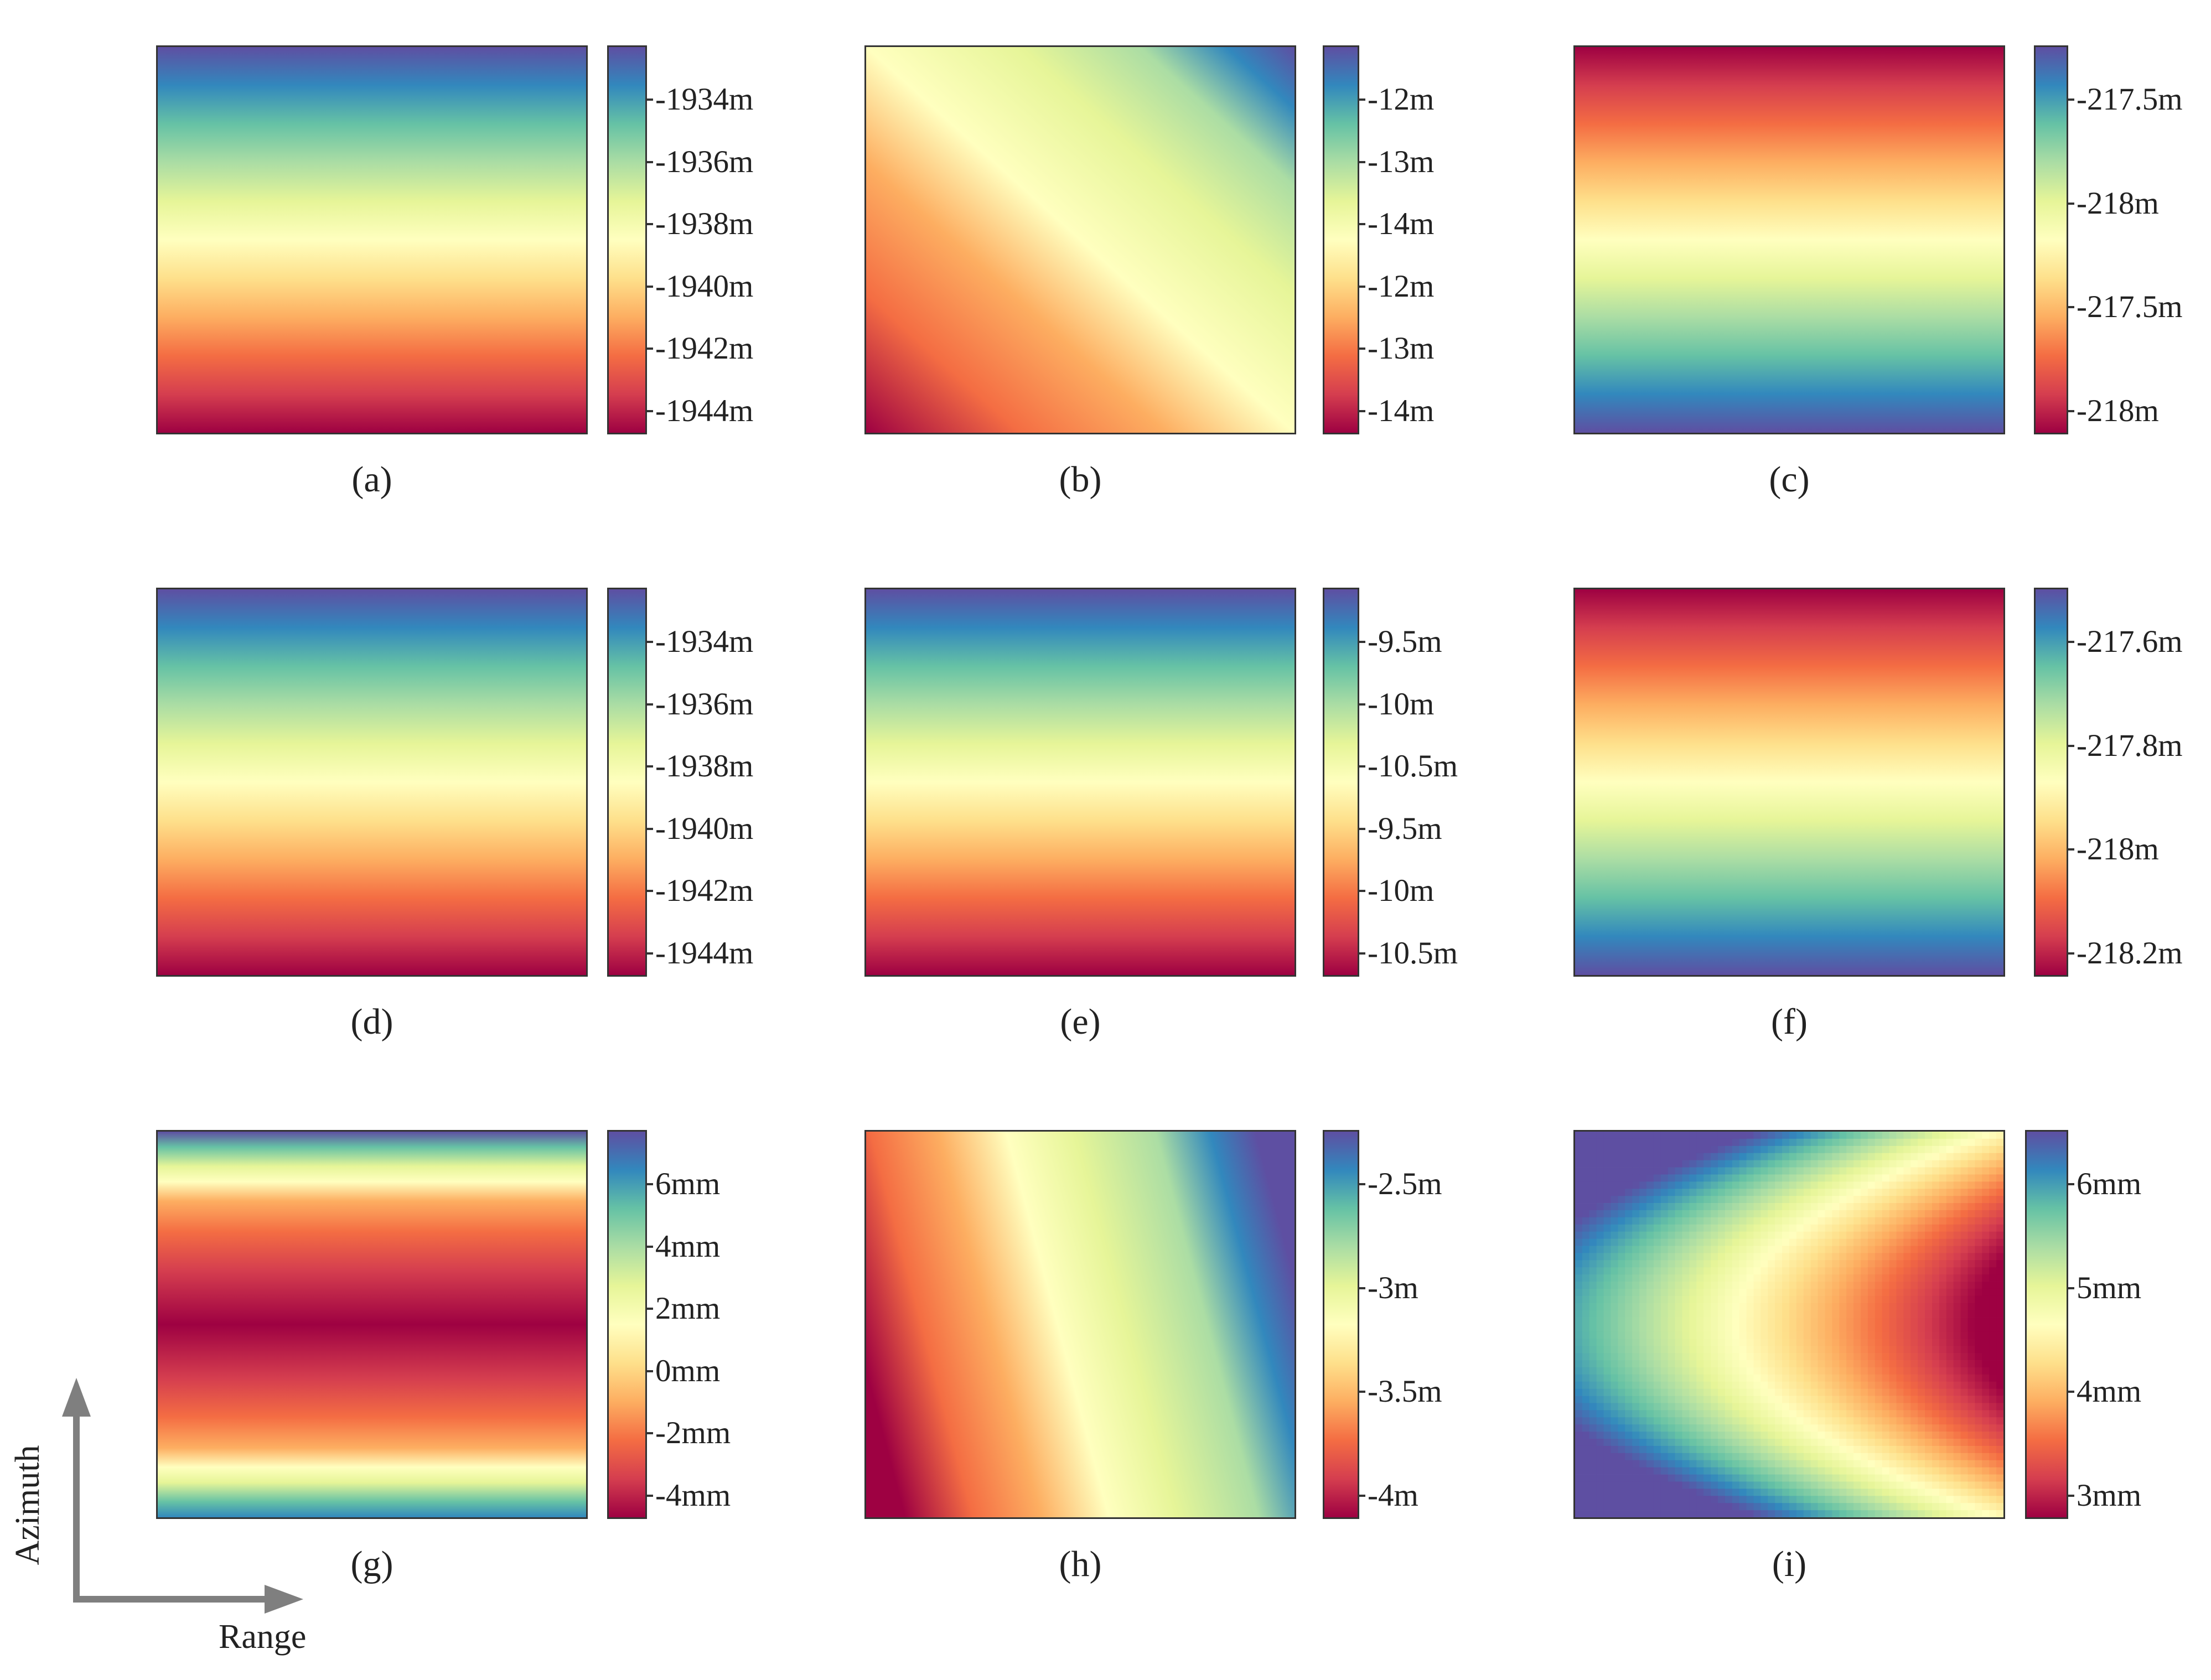  I want to click on colorbar-svg-i, so click(2047, 1324).